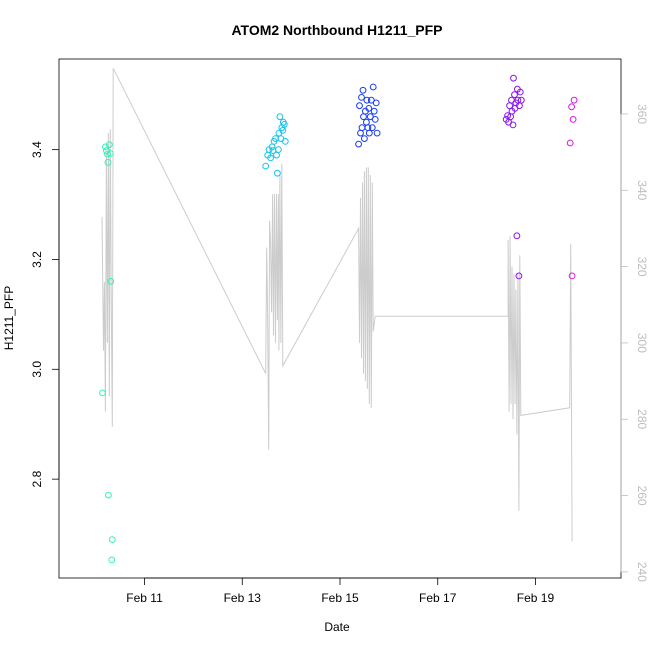 The height and width of the screenshot is (650, 650). What do you see at coordinates (438, 598) in the screenshot?
I see `x-tick-label: Feb 17` at bounding box center [438, 598].